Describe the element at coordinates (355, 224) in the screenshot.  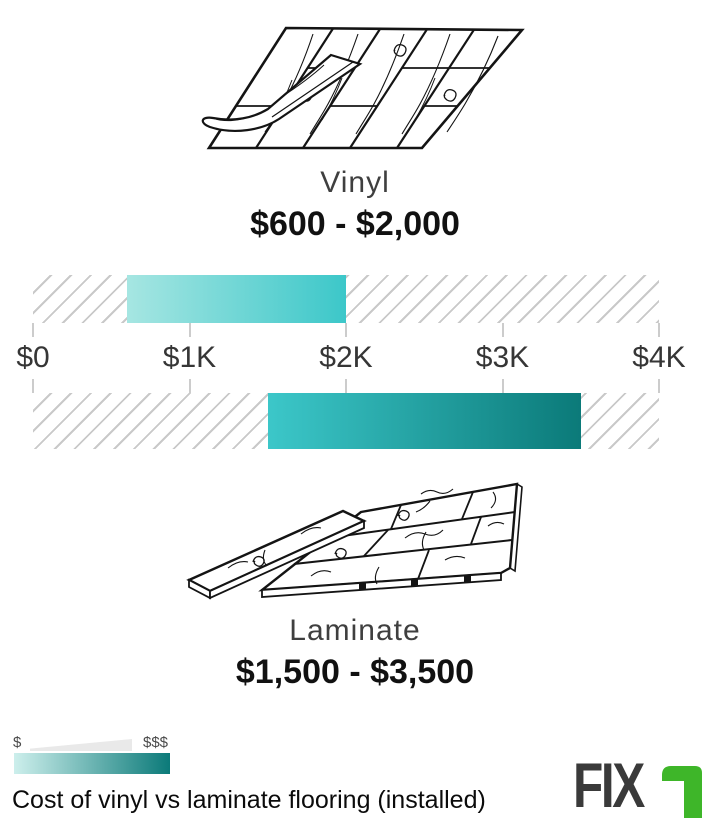
I see `vinyl-price-range: $600 - $2,000` at that location.